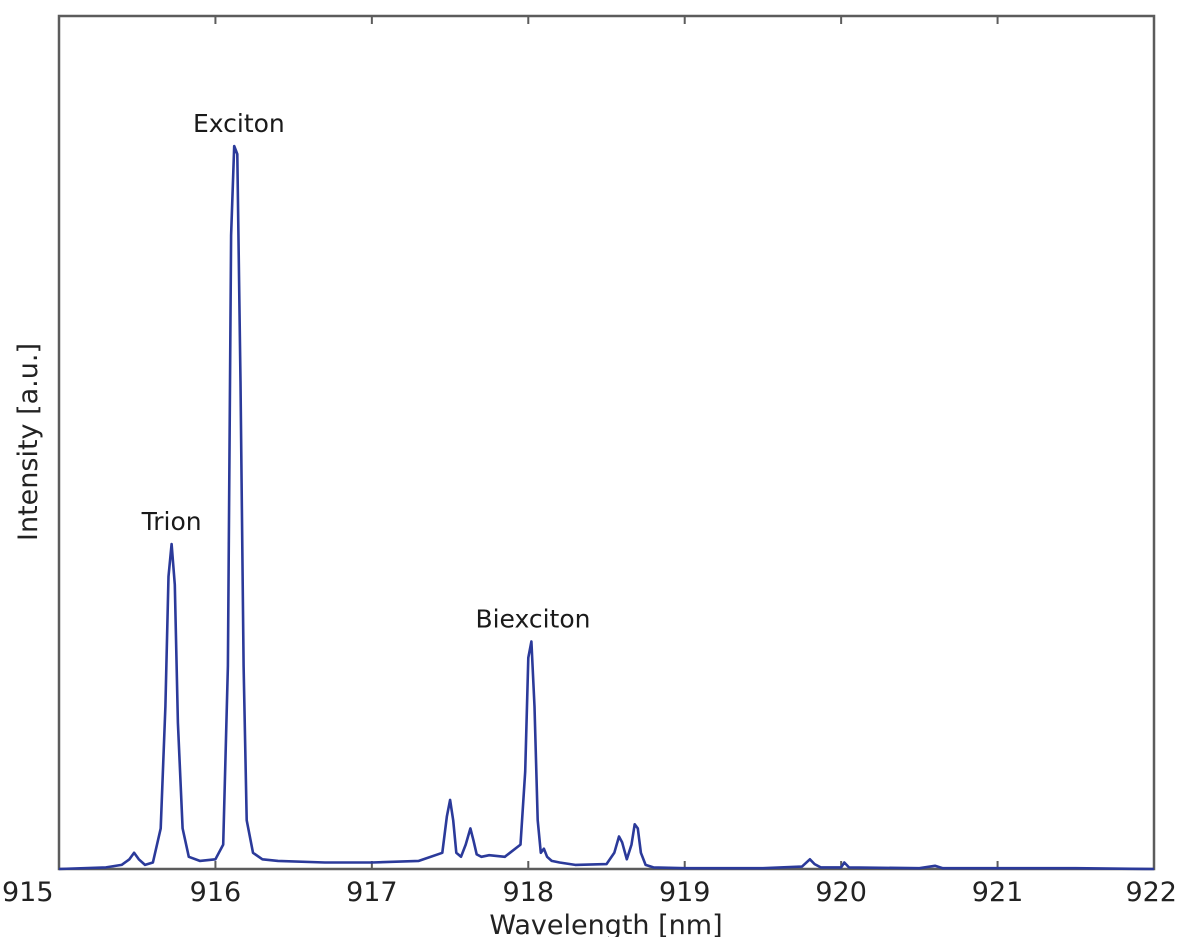  I want to click on x-tick-label: 919, so click(685, 892).